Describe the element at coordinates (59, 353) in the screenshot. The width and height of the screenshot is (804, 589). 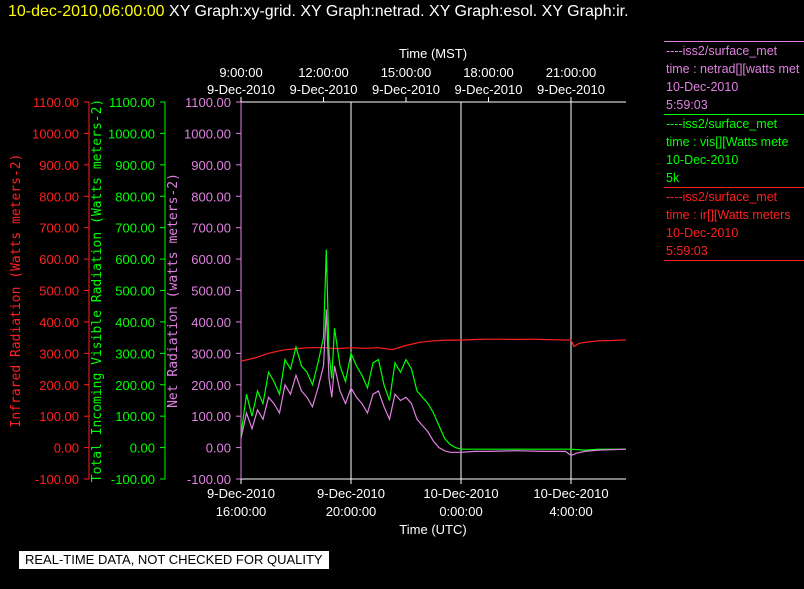
I see `y-tick-label-ir: 300.00` at that location.